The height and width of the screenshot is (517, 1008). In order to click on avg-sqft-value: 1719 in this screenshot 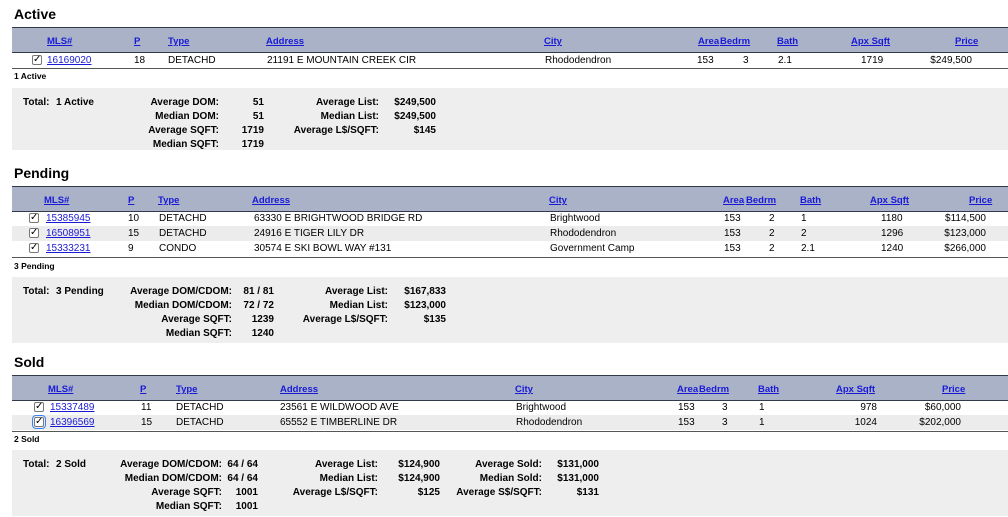, I will do `click(252, 130)`.